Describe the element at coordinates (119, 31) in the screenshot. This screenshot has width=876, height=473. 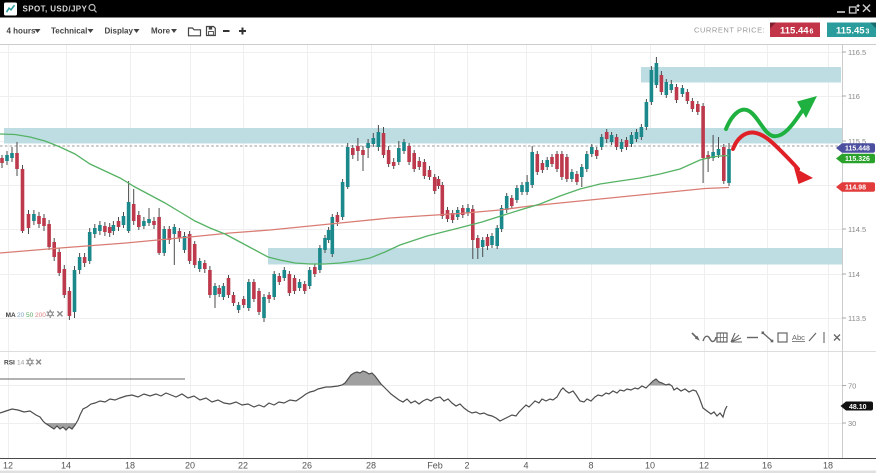
I see `svg-text: Display` at that location.